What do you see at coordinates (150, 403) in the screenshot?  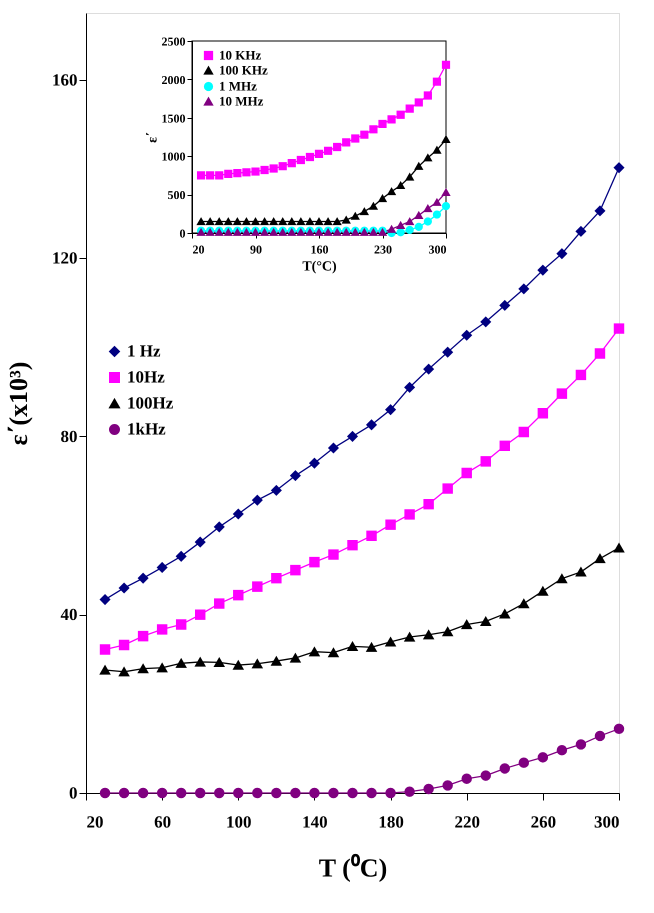 I see `legend-label: 100Hz` at bounding box center [150, 403].